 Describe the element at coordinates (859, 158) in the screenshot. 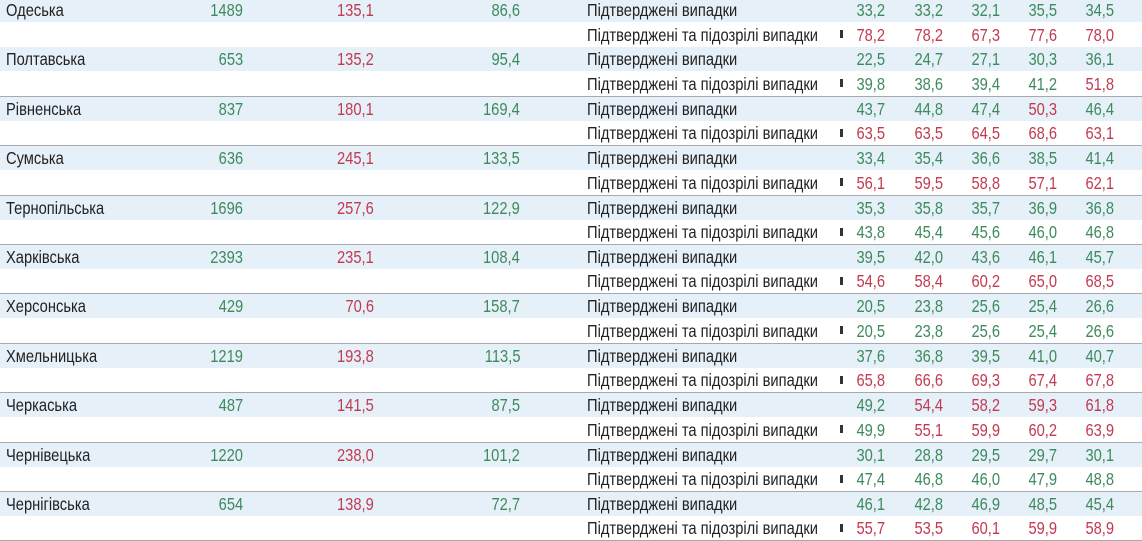

I see `confirmed-value: 33,4` at that location.